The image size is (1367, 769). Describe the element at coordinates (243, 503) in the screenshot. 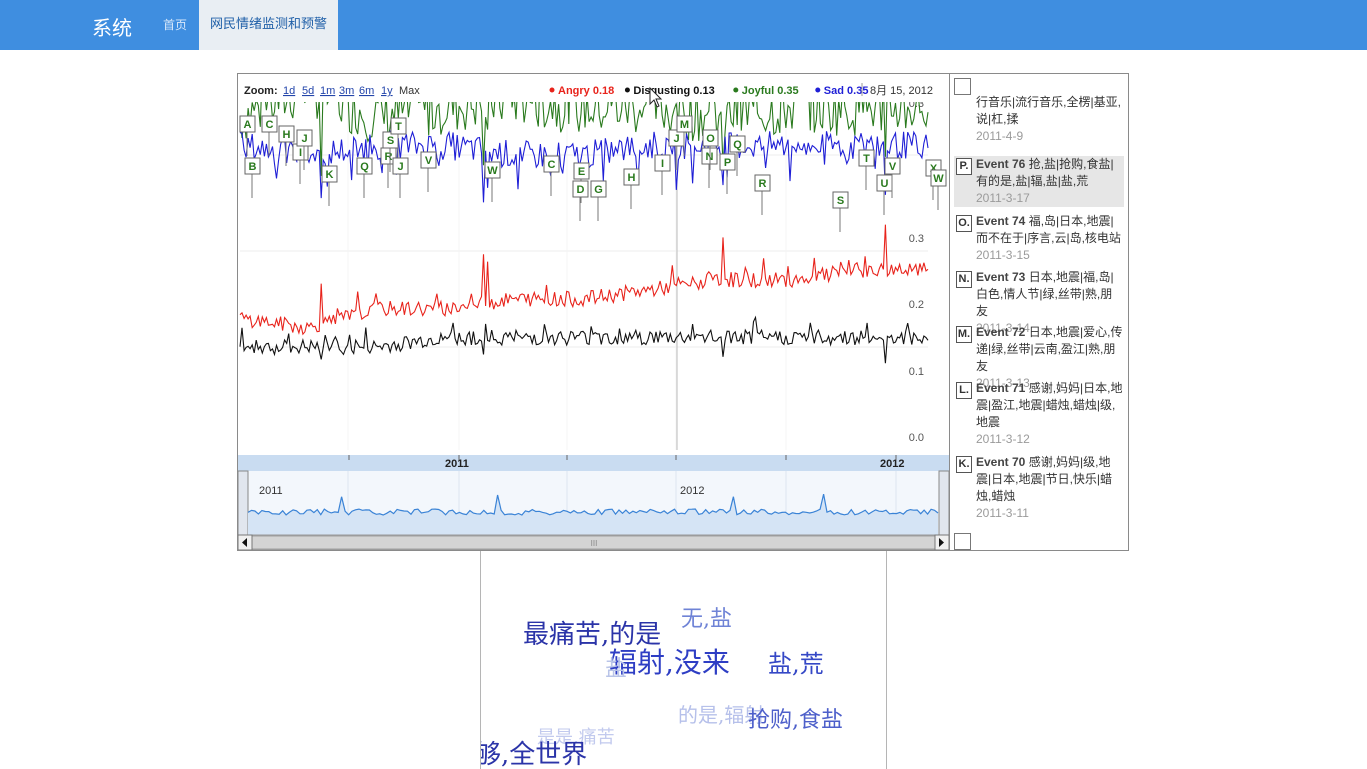

I see `navigator-handle-left` at that location.